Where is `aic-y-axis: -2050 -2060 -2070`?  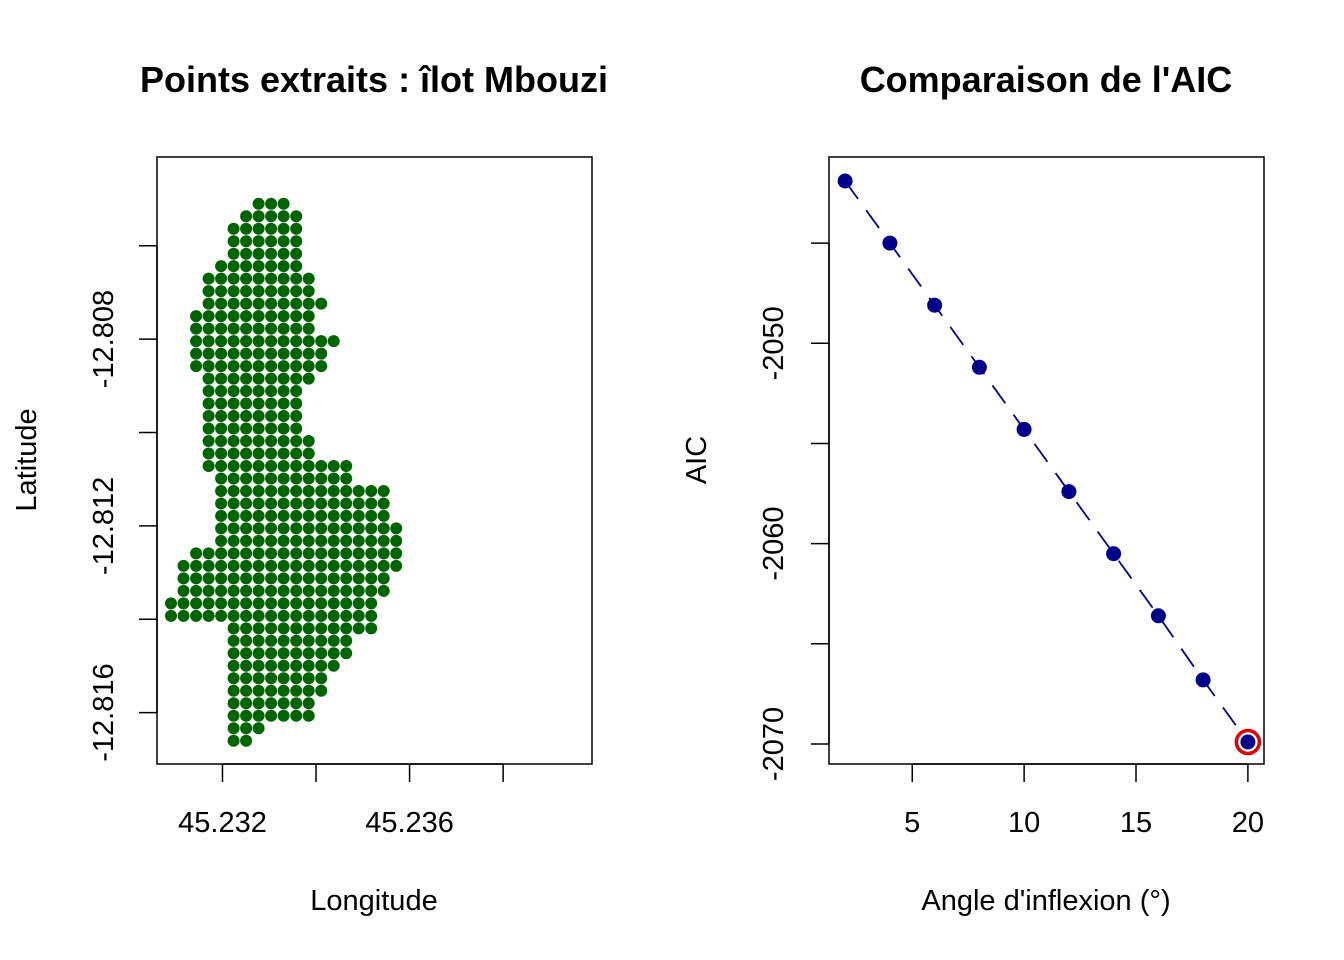 aic-y-axis: -2050 -2060 -2070 is located at coordinates (794, 511).